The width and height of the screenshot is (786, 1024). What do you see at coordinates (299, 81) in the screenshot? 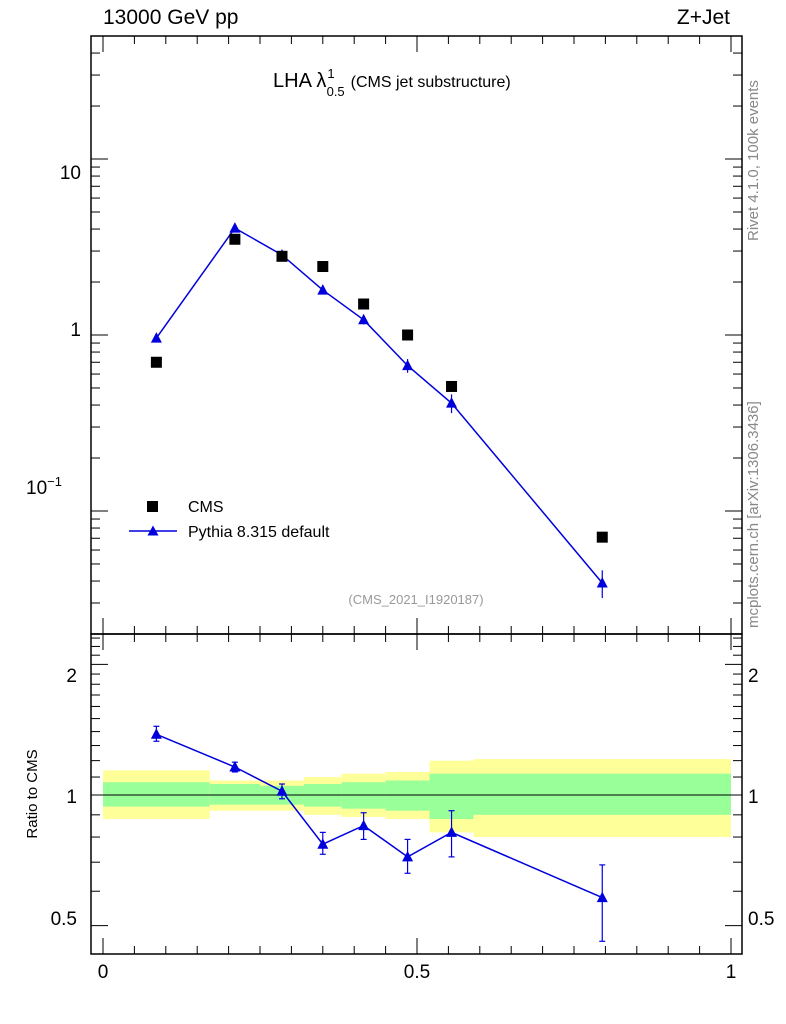
I see `plot-title-main: LHA λ` at bounding box center [299, 81].